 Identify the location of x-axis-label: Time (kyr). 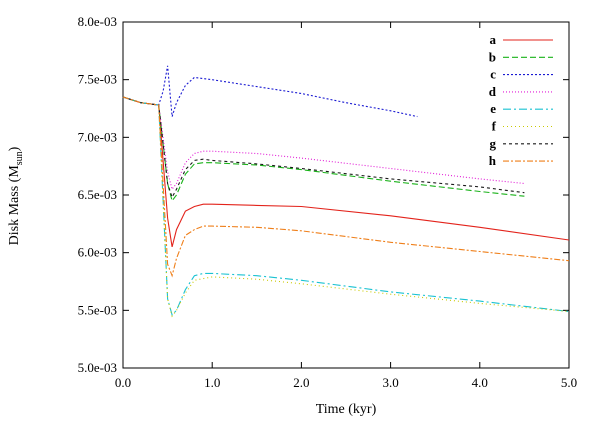
(346, 409).